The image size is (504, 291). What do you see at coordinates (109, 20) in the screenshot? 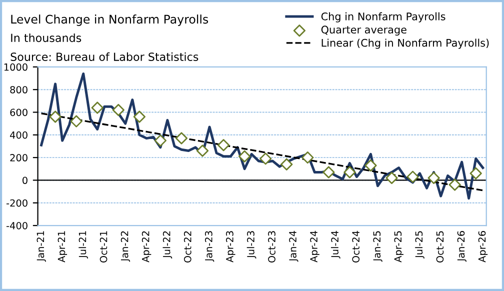
I see `chart-title: Level Change in Nonfarm Payrolls` at bounding box center [109, 20].